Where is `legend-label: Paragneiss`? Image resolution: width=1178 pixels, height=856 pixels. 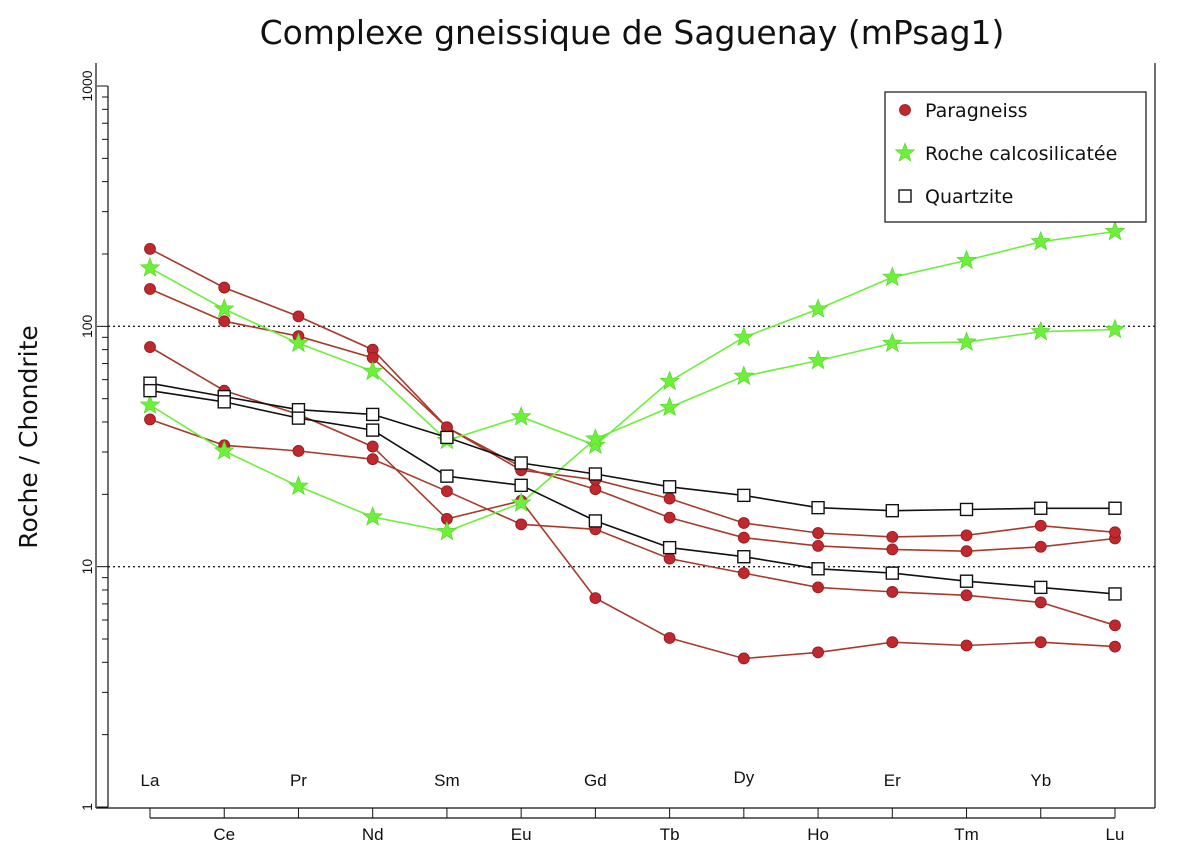 legend-label: Paragneiss is located at coordinates (976, 111).